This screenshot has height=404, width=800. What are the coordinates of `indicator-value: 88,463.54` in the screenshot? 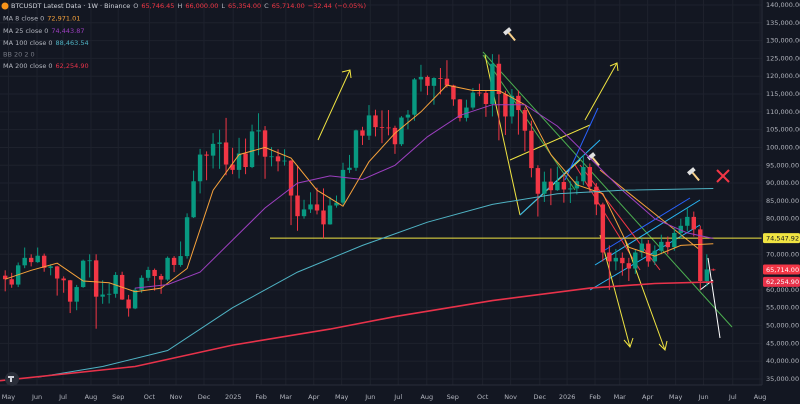 It's located at (72, 43).